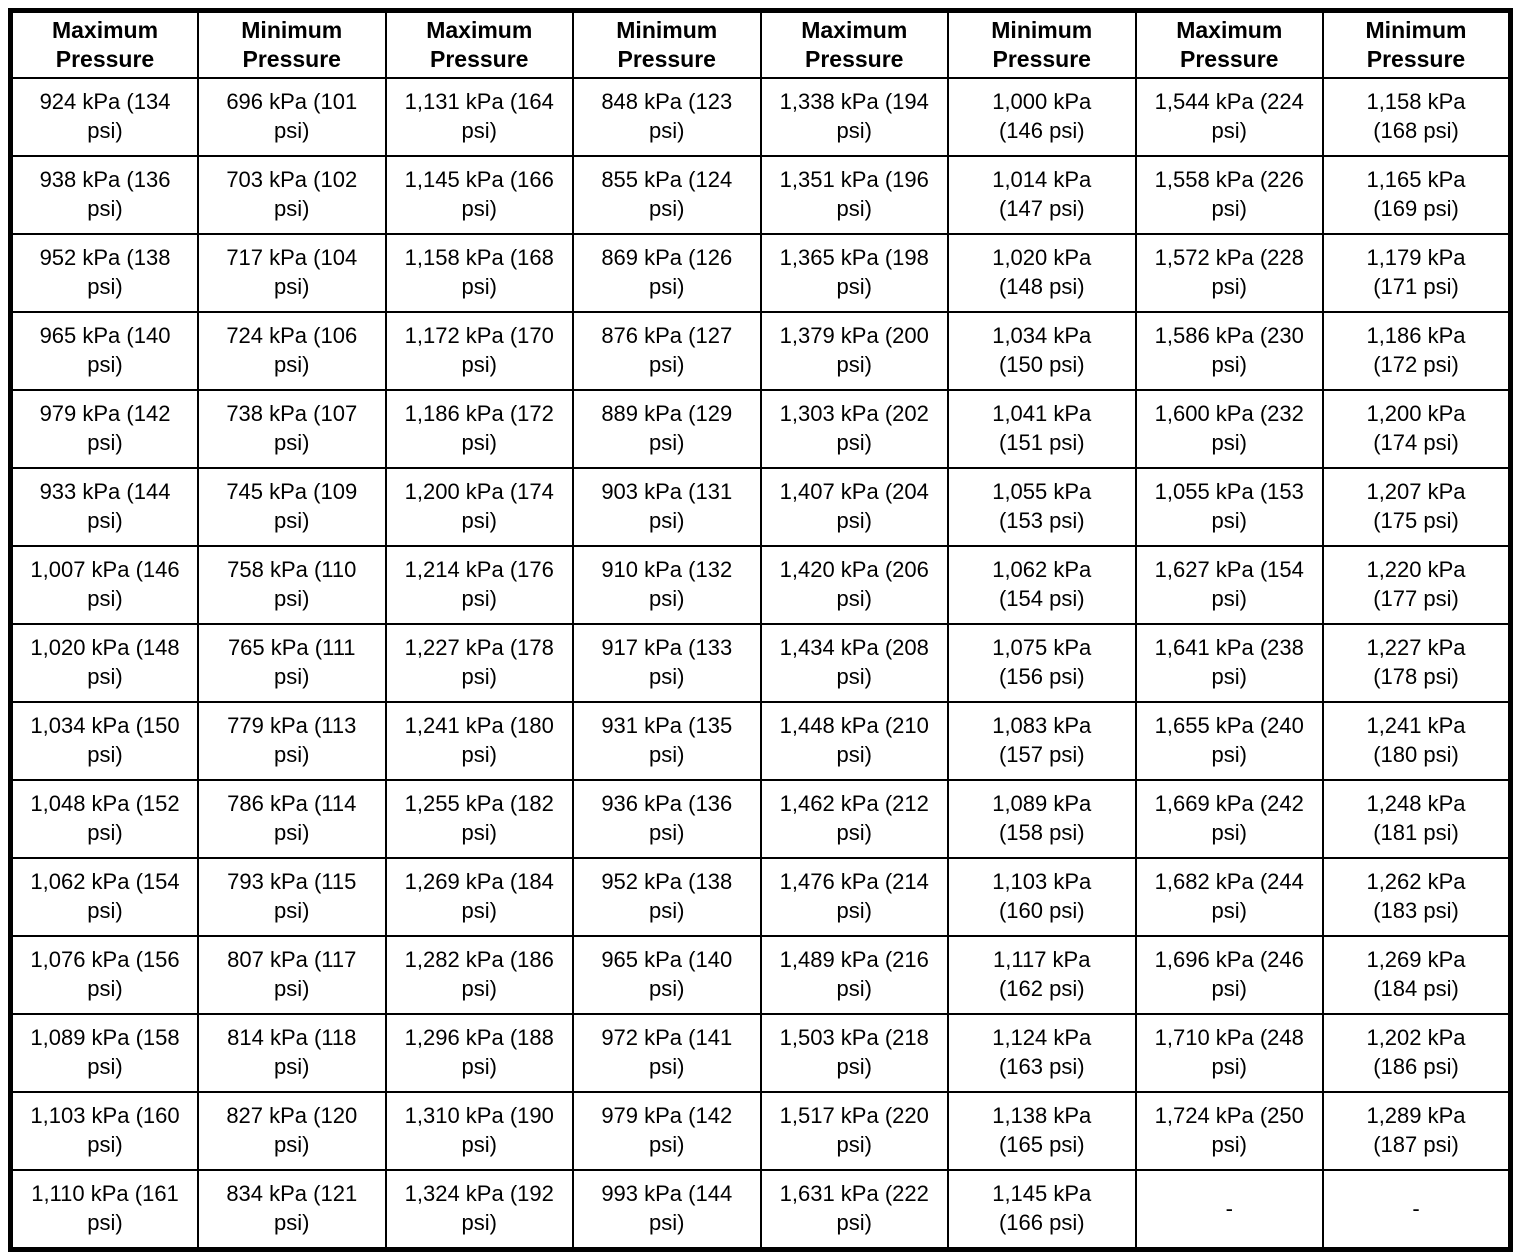  What do you see at coordinates (667, 741) in the screenshot?
I see `pressure-cell: 931 kPa (135 psi)` at bounding box center [667, 741].